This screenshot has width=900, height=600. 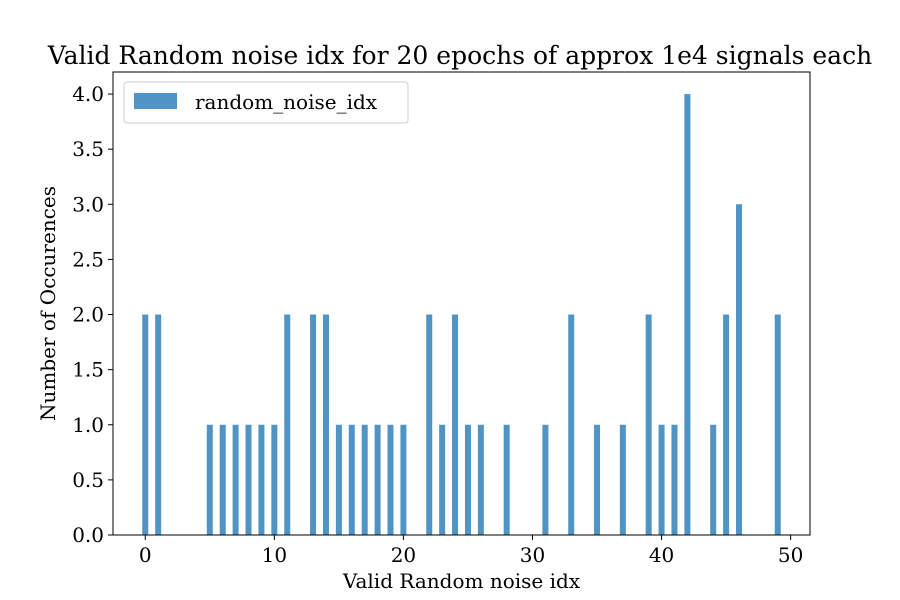 I want to click on legend-label: random_noise_idx, so click(x=286, y=102).